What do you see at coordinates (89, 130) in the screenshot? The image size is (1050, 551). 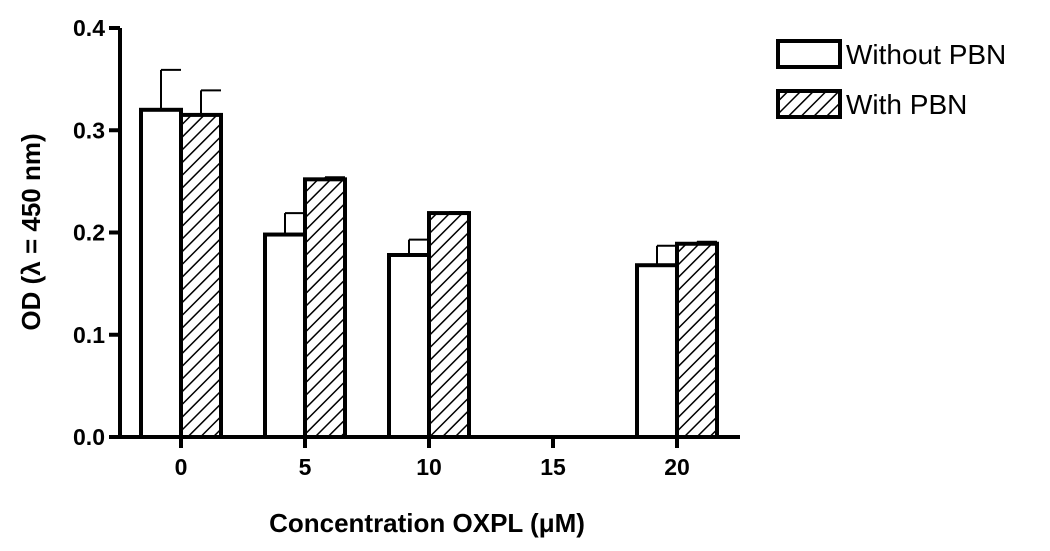 I see `y-tick-label: 0.3` at bounding box center [89, 130].